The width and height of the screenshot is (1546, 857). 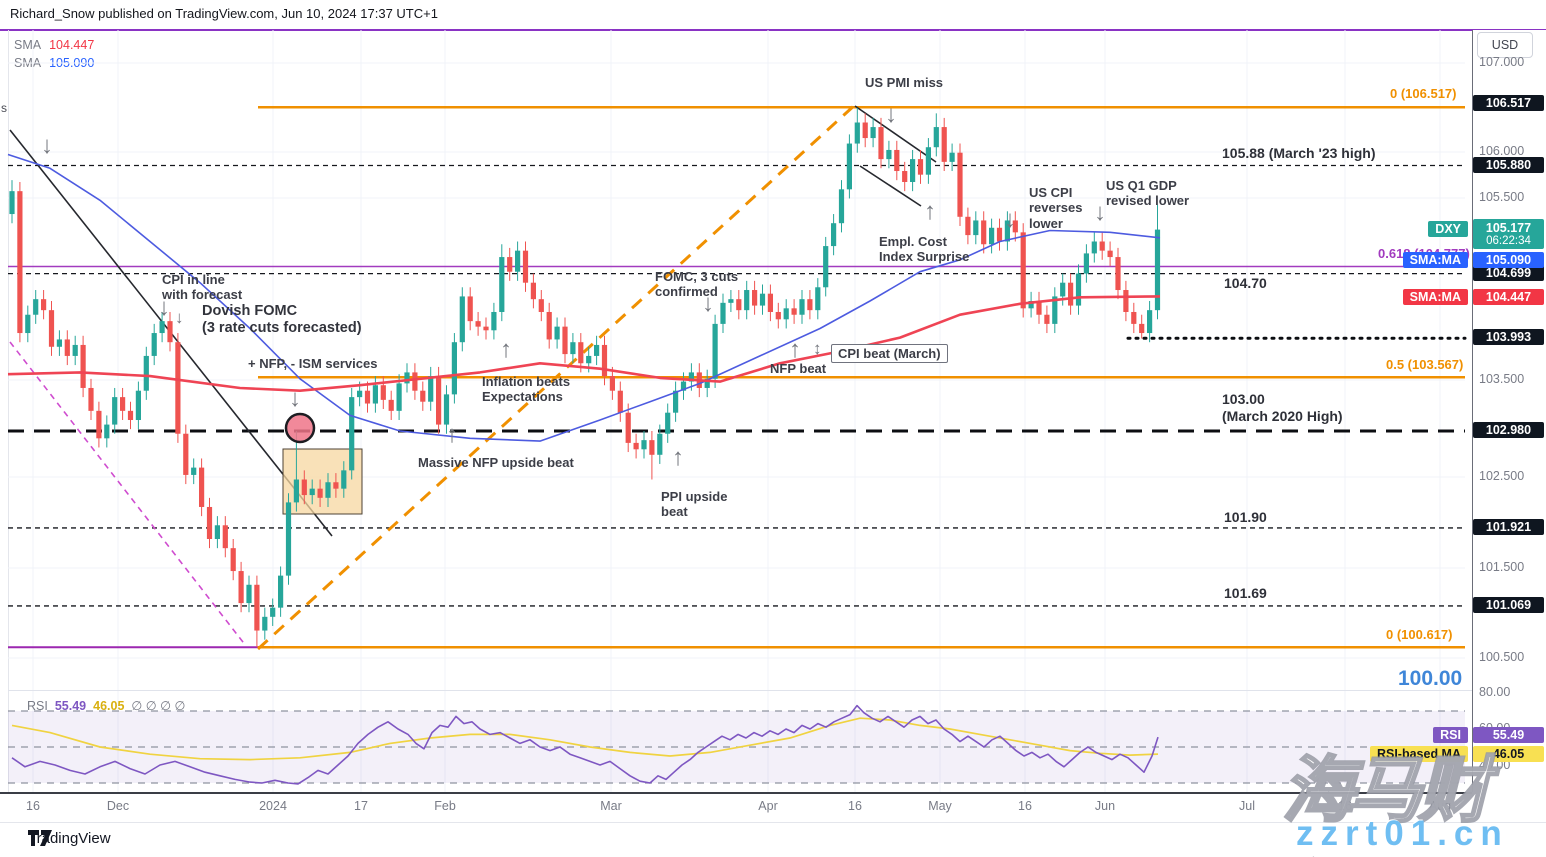 I want to click on fib-0-top: 0 (106.517), so click(x=1423, y=93).